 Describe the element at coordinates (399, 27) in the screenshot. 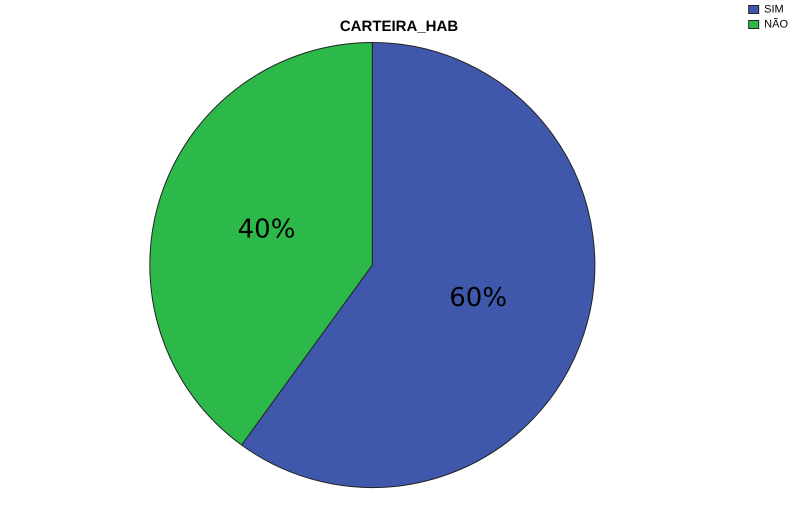

I see `text: CARTEIRA_HAB` at that location.